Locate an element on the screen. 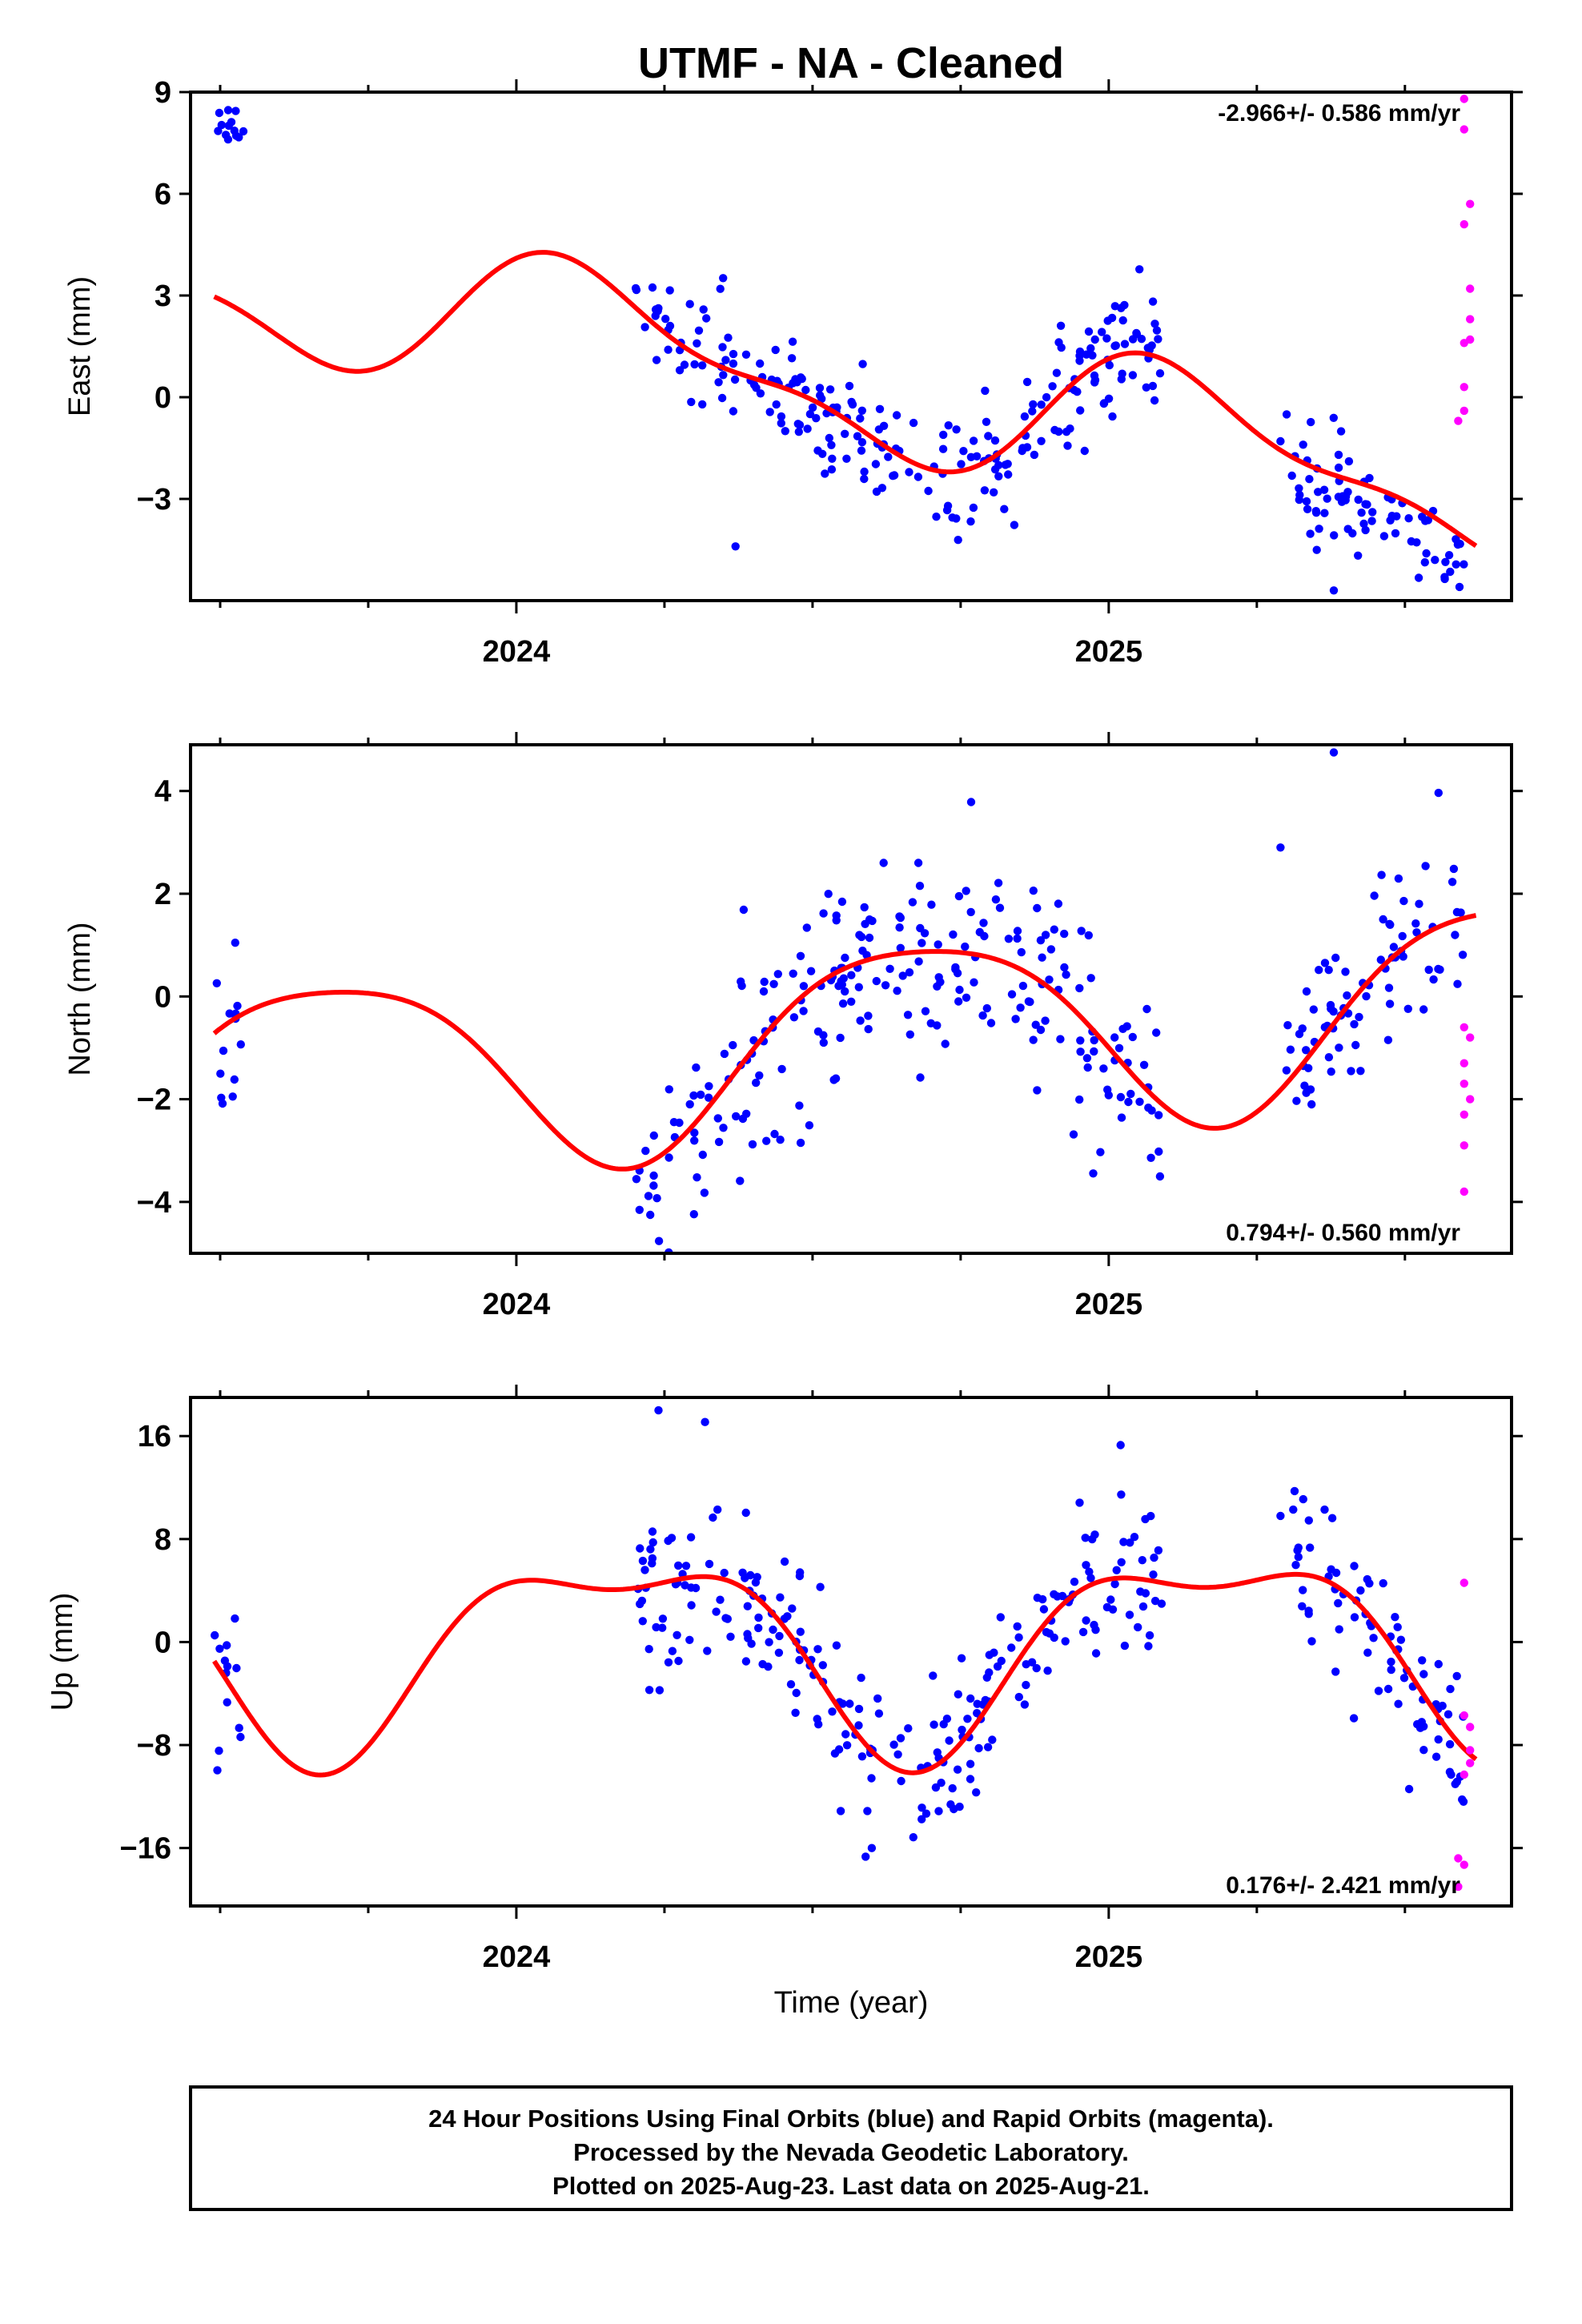  x-tick-label: 2024 is located at coordinates (517, 1304).